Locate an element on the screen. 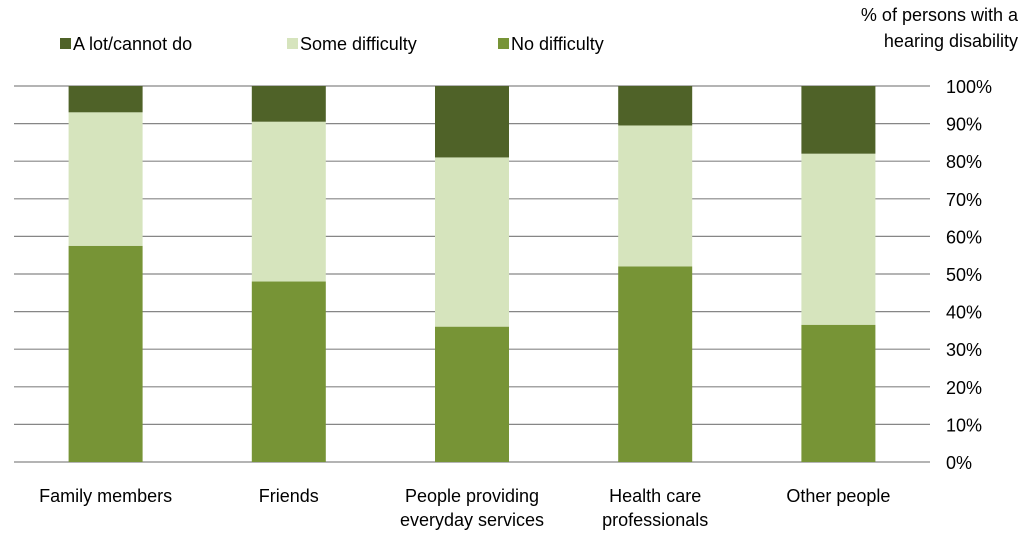 This screenshot has height=534, width=1022. legend-label: No difficulty is located at coordinates (557, 44).